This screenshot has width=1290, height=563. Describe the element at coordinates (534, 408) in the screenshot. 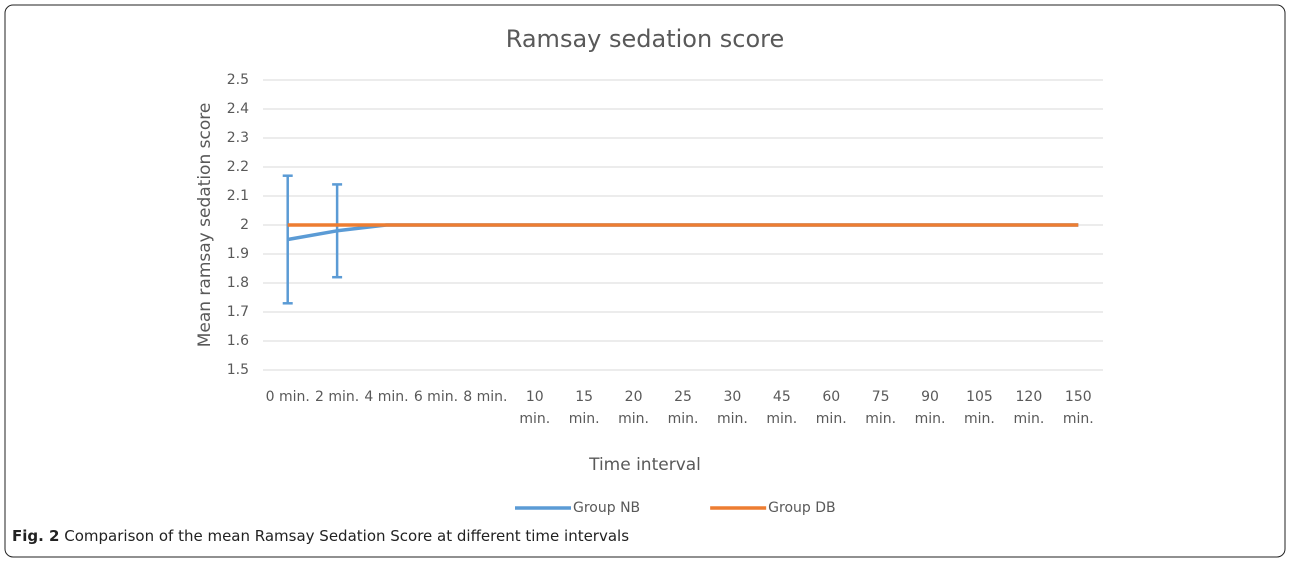

I see `x-tick-label: 10 min.` at that location.